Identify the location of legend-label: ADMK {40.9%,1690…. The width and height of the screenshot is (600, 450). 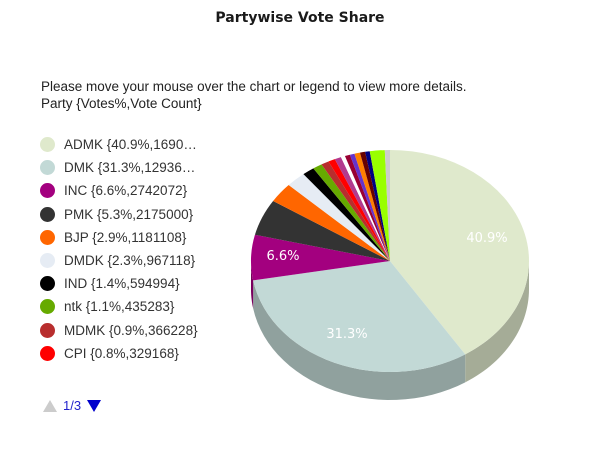
(130, 145).